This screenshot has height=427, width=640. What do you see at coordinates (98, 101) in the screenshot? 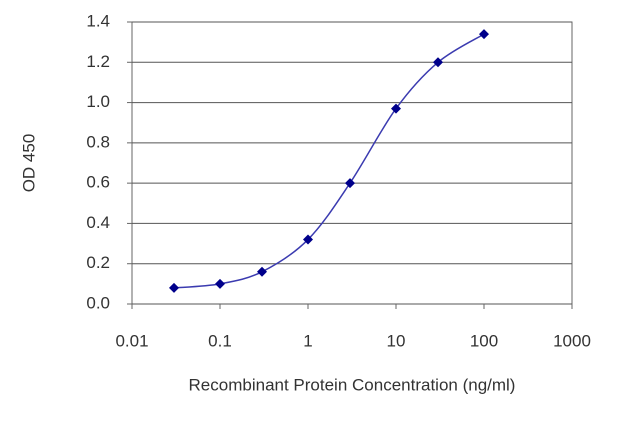
I see `y-tick-label: 1.0` at bounding box center [98, 101].